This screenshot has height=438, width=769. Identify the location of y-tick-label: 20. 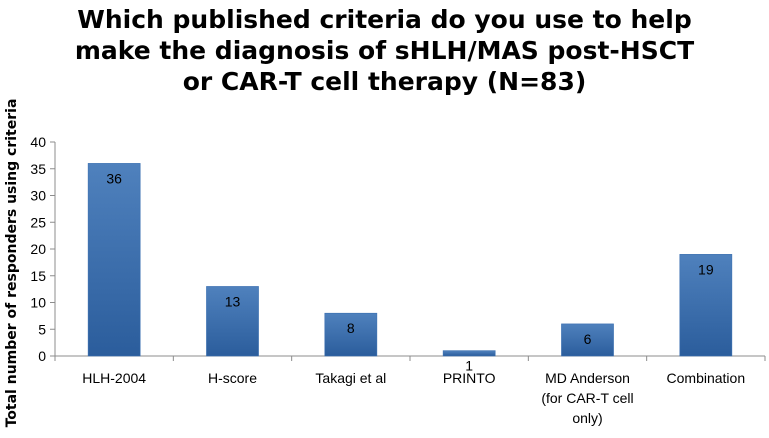
(38, 249).